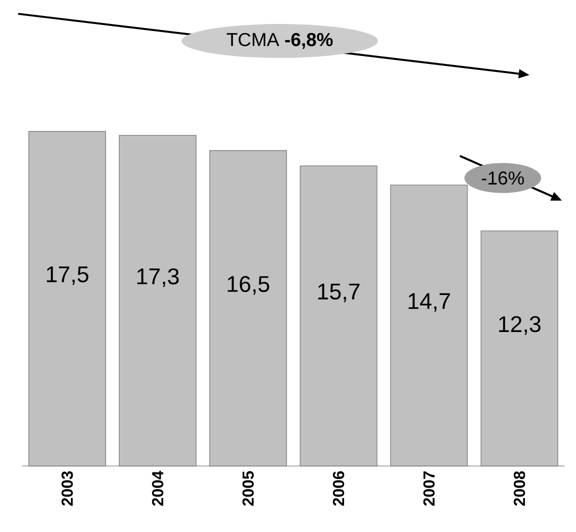 This screenshot has width=576, height=532. What do you see at coordinates (338, 488) in the screenshot?
I see `x-tick-label: 2006` at bounding box center [338, 488].